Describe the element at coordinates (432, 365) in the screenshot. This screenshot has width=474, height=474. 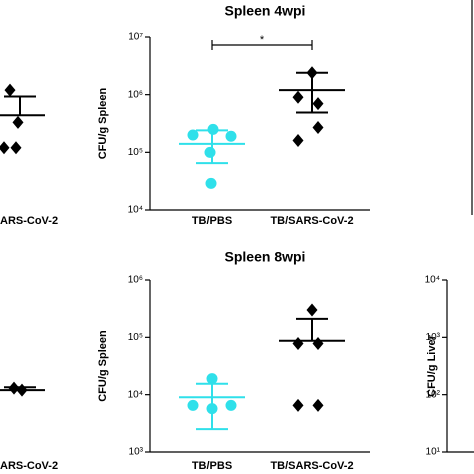
I see `y-axis-label: CFU/g Liver` at that location.